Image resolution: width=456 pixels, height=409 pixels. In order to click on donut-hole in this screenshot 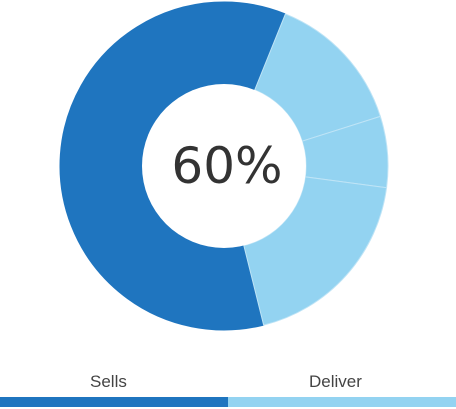, I will do `click(224, 166)`.